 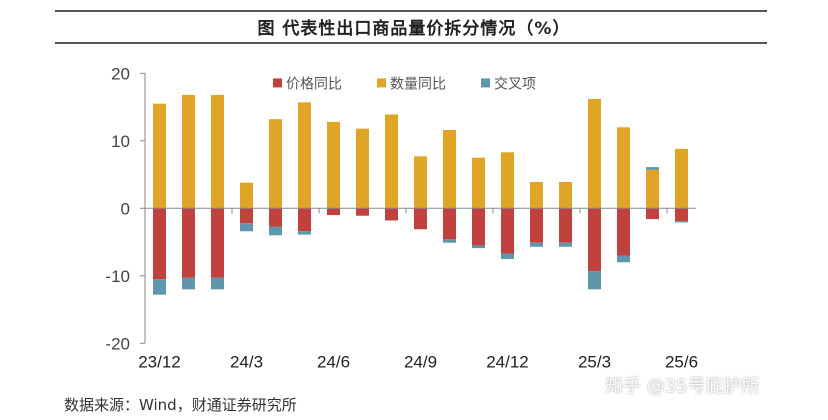 I want to click on y-tick-label: 10, so click(x=120, y=141).